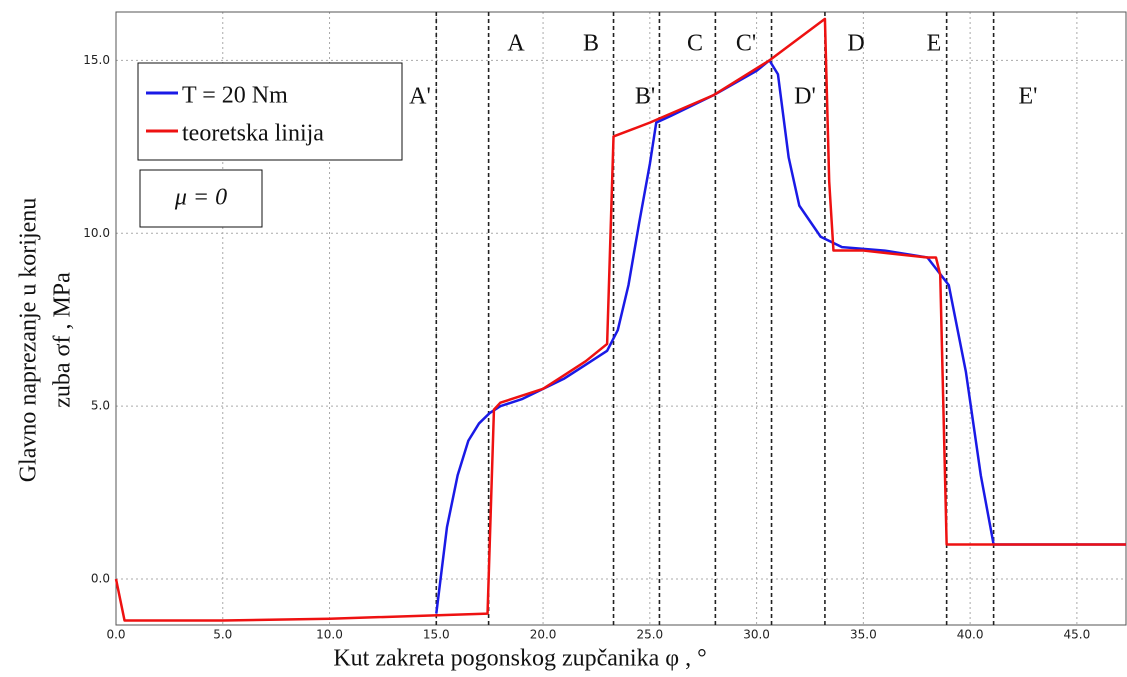  Describe the element at coordinates (934, 44) in the screenshot. I see `phase-label: E` at that location.